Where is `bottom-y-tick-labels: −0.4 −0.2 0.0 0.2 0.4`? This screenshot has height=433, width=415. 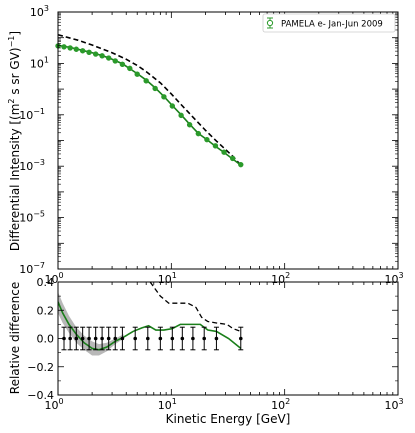 bottom-y-tick-labels: −0.4 −0.2 0.0 0.2 0.4 is located at coordinates (40, 339).